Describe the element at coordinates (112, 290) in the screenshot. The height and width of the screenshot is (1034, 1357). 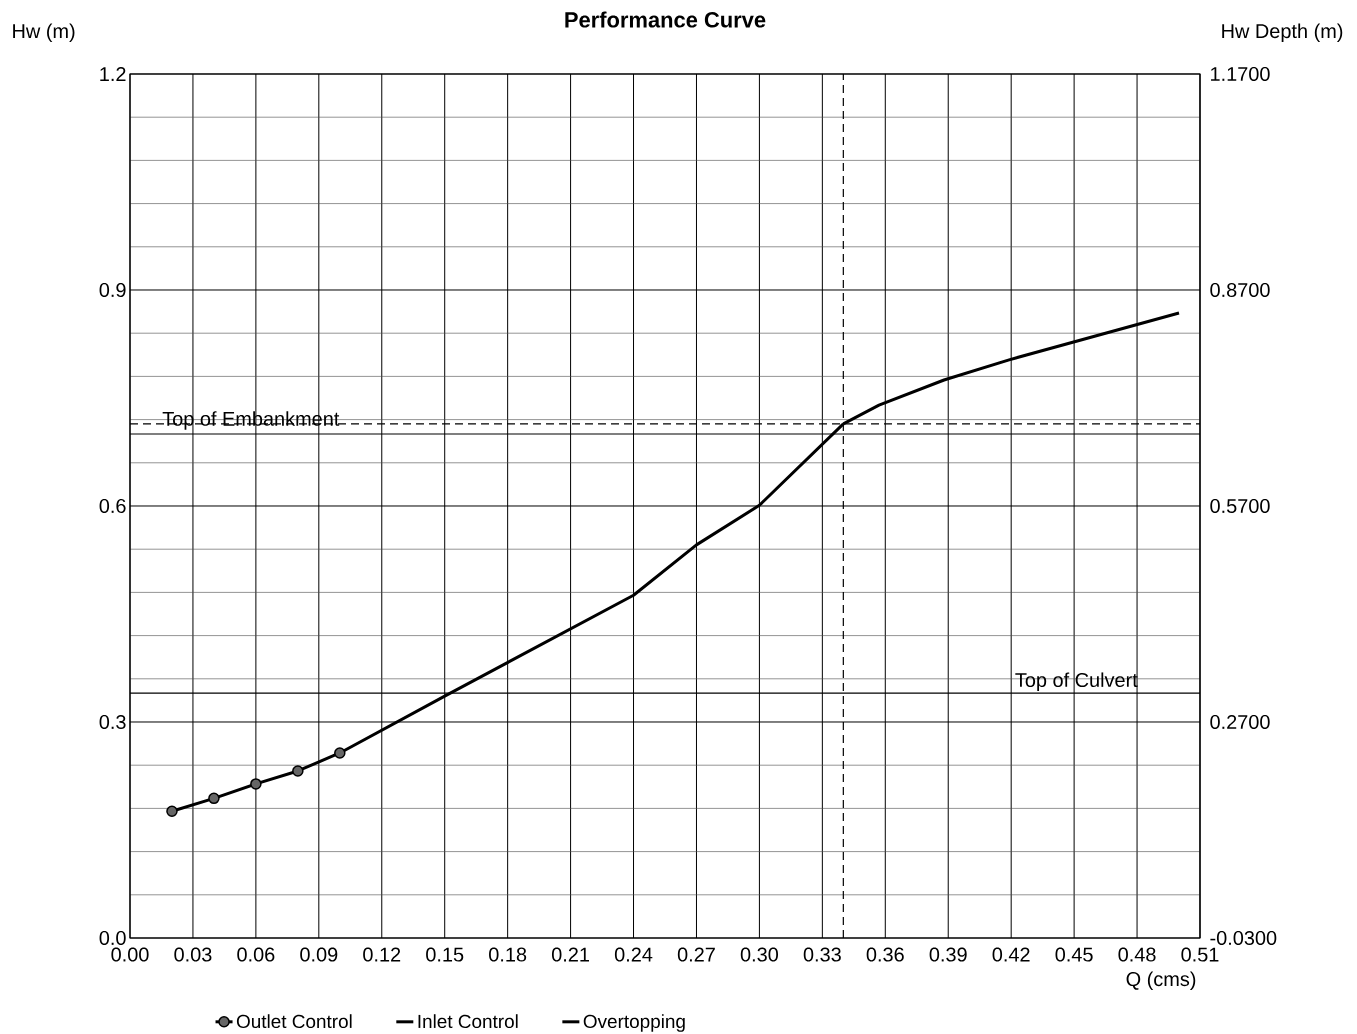
I see `y-tick-label: 0.9` at that location.